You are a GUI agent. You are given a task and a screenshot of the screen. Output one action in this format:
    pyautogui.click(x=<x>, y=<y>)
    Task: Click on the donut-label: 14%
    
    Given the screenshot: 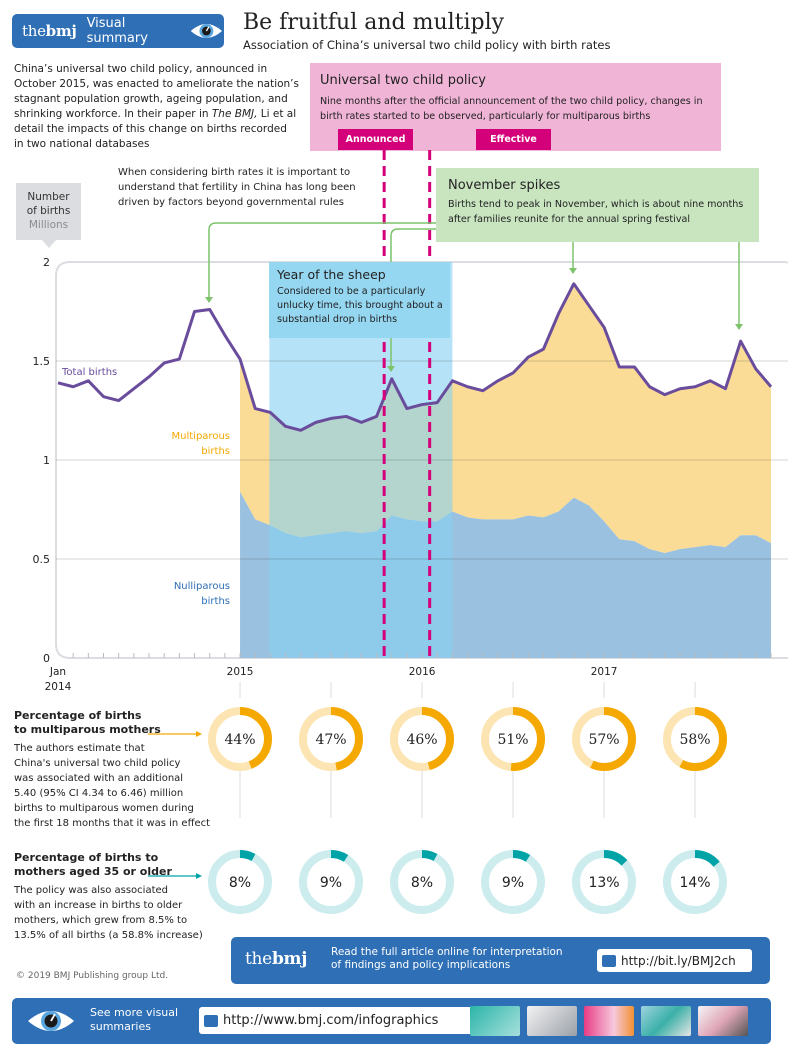 What is the action you would take?
    pyautogui.click(x=694, y=883)
    